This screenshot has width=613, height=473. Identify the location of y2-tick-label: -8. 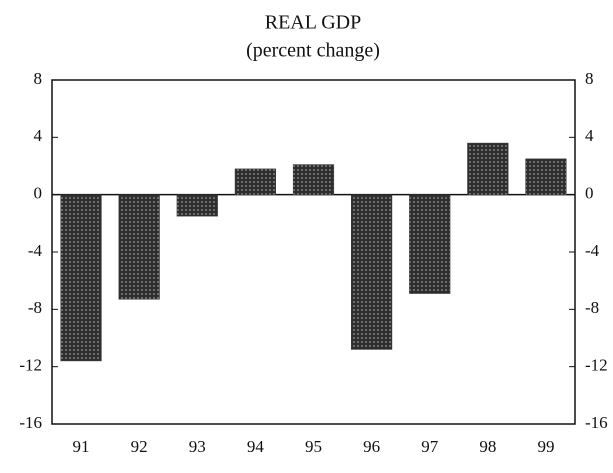
(592, 307).